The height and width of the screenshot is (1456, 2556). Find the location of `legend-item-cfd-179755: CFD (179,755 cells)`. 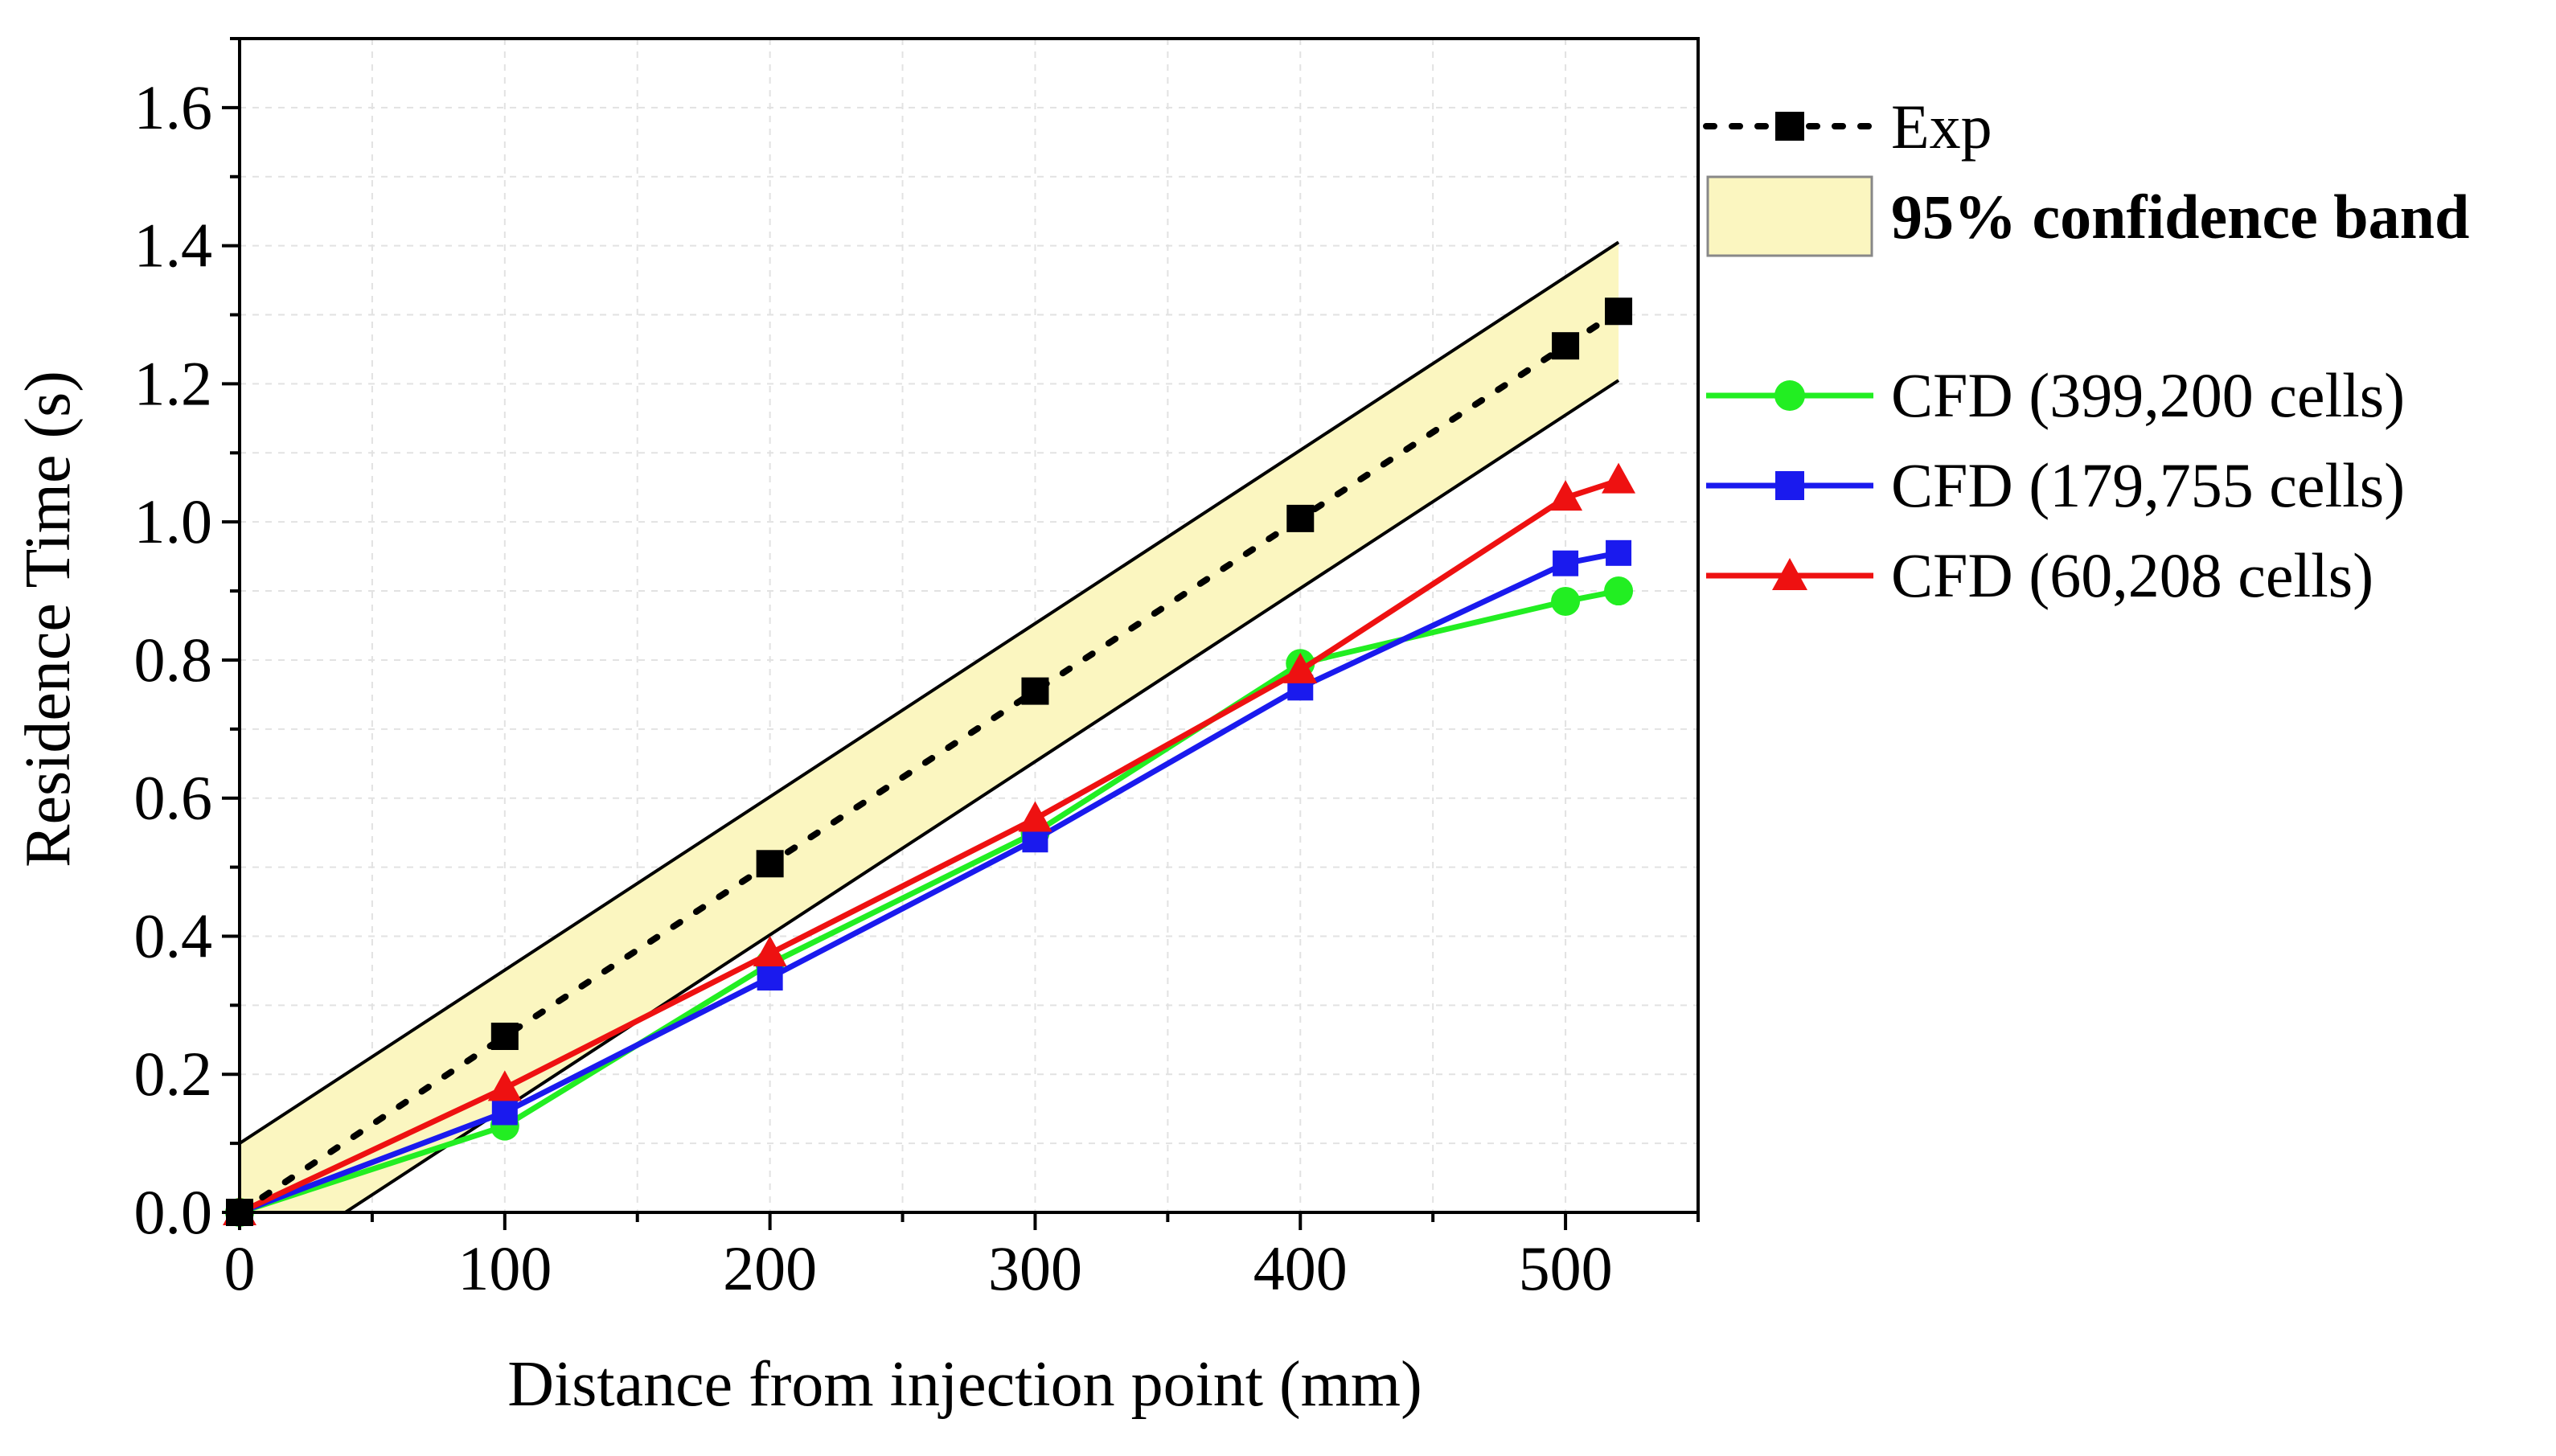

legend-item-cfd-179755: CFD (179,755 cells) is located at coordinates (2055, 485).